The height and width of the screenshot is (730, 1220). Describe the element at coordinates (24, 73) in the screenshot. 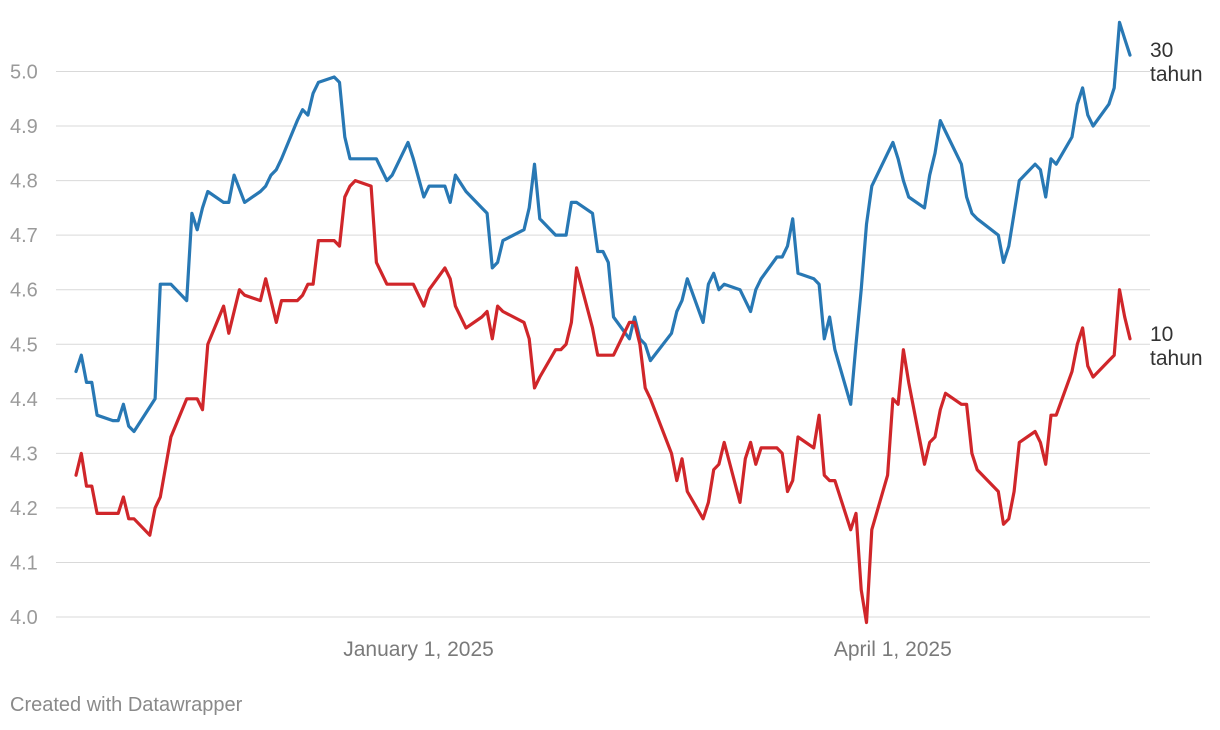

I see `y-tick-label: 5.0` at that location.